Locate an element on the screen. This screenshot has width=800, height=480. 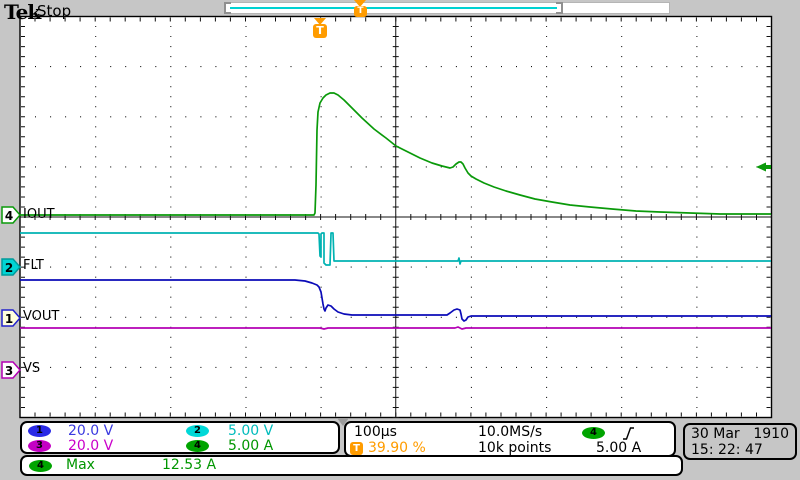
channel2-ground-marker: 2 is located at coordinates (11, 267).